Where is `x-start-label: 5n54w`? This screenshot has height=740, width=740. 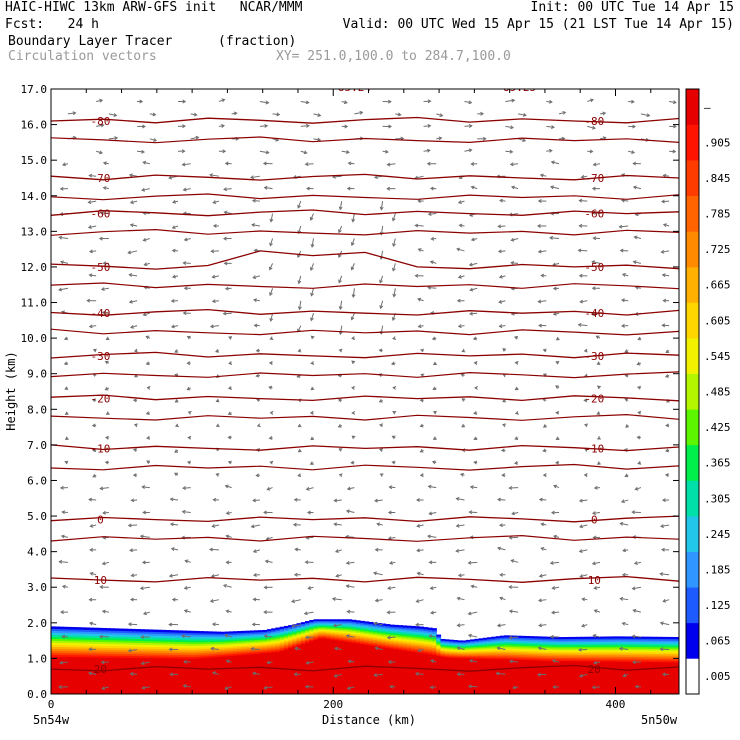
x-start-label: 5n54w is located at coordinates (51, 720).